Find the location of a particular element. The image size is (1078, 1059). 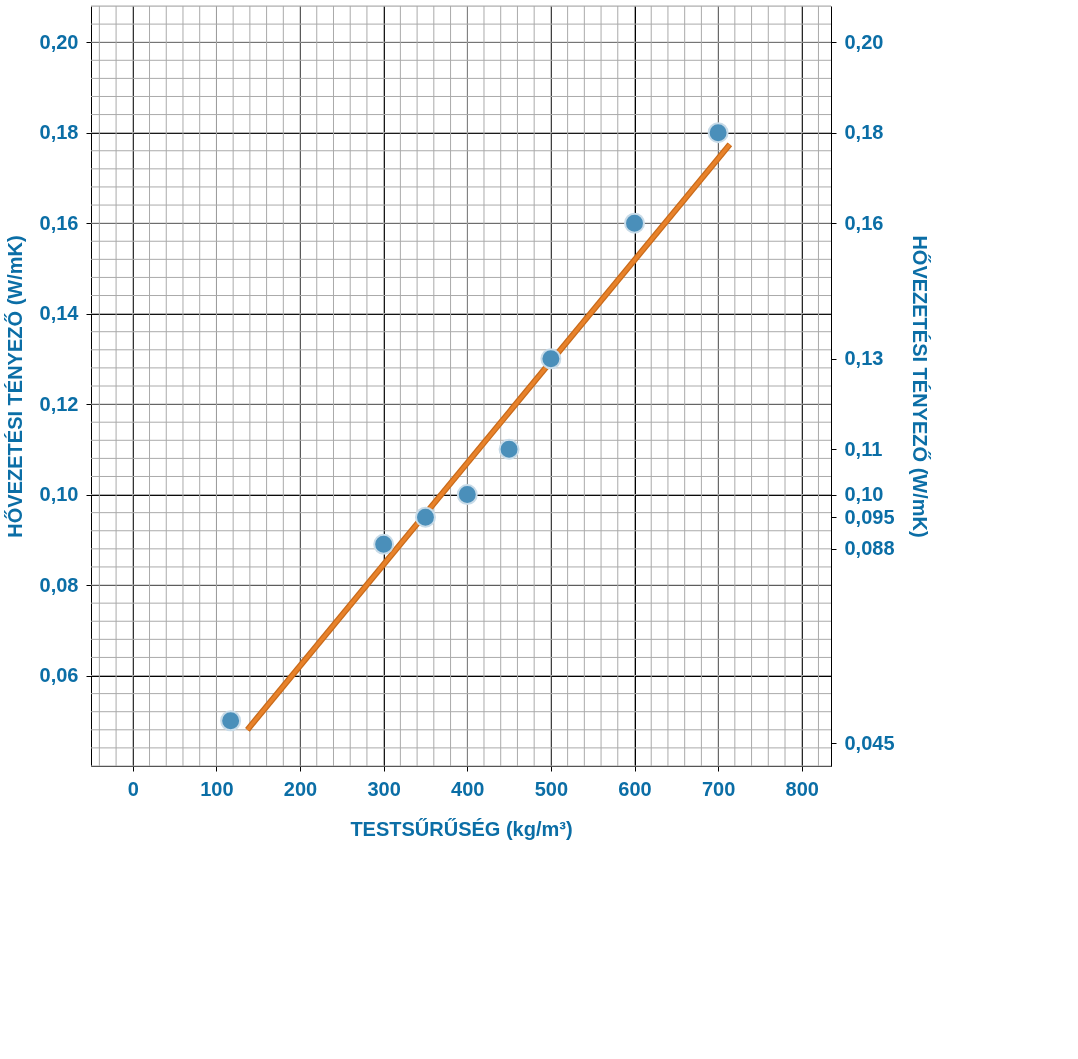

y-tick-label: 0,10 is located at coordinates (59, 494).